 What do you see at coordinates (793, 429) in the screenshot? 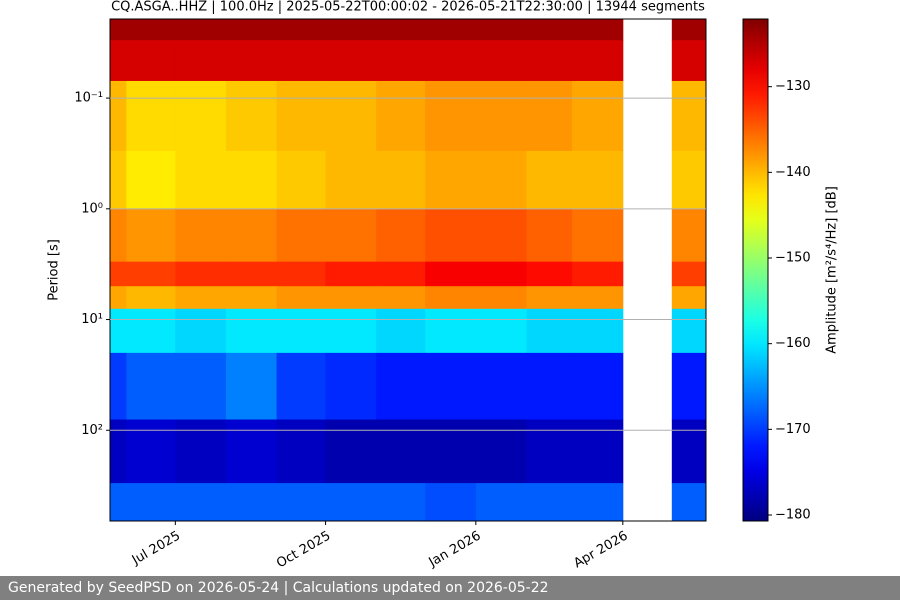
I see `colorbar-tick-label: −170` at bounding box center [793, 429].